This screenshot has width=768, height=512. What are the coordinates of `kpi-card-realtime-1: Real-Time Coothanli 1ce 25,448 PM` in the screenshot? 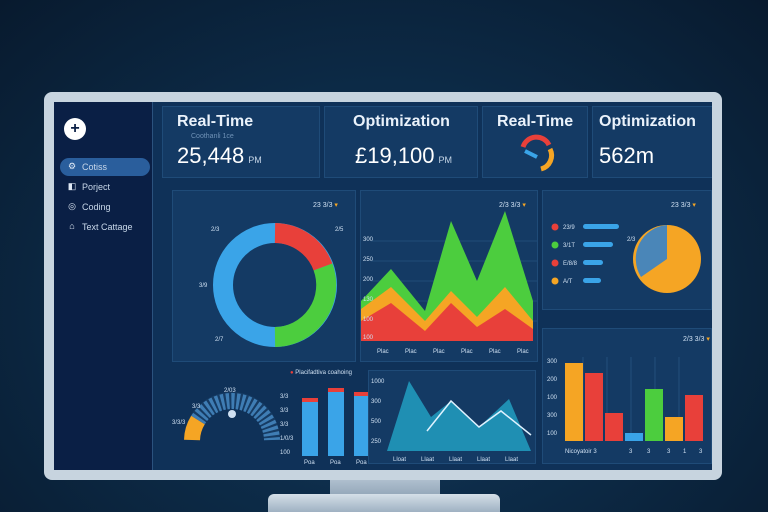 It's located at (241, 142).